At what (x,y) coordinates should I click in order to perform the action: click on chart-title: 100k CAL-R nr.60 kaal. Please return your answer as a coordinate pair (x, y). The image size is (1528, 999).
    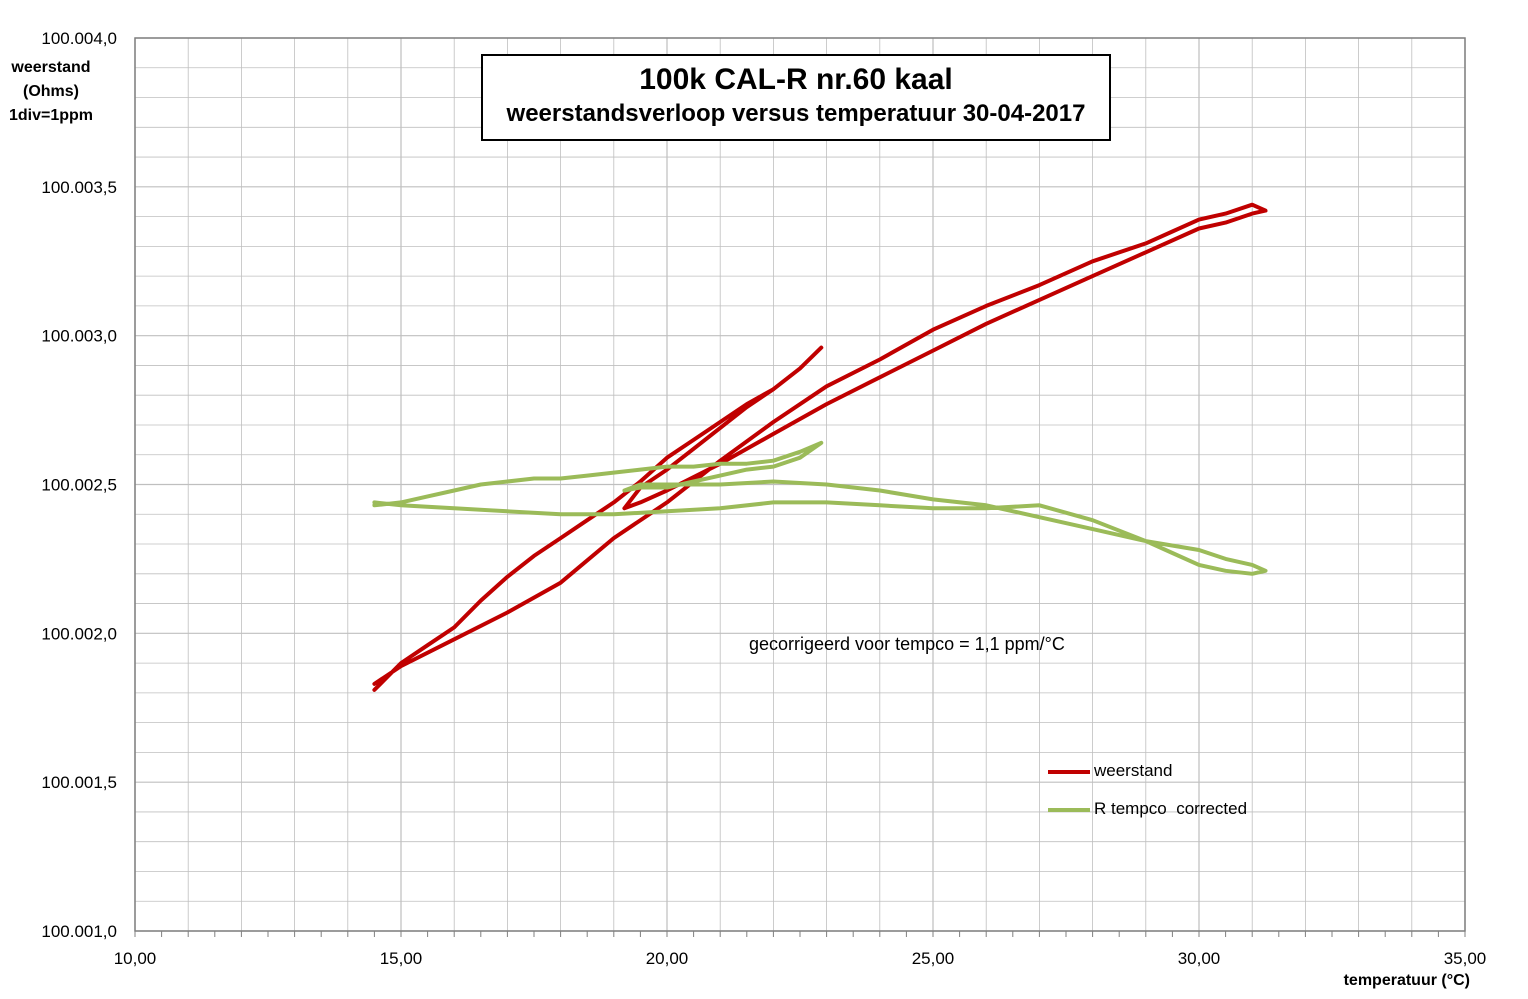
    Looking at the image, I should click on (796, 79).